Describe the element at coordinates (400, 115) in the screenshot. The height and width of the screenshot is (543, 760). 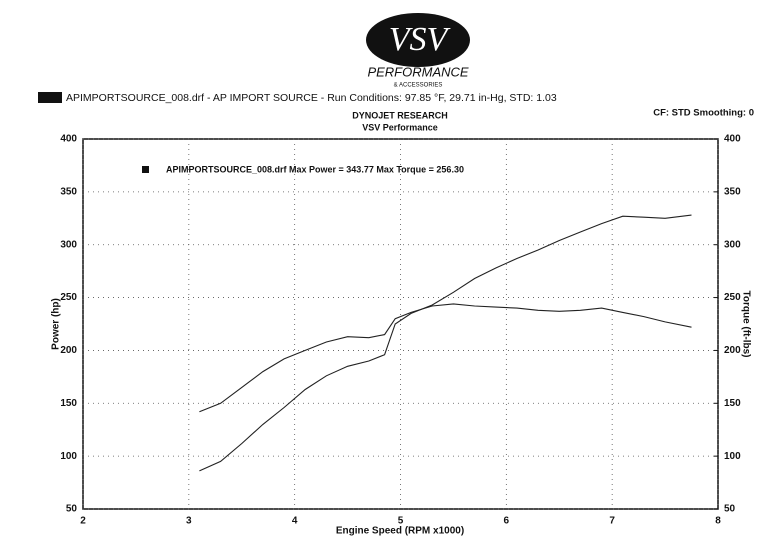
I see `chart-title: DYNOJET RESEARCH` at that location.